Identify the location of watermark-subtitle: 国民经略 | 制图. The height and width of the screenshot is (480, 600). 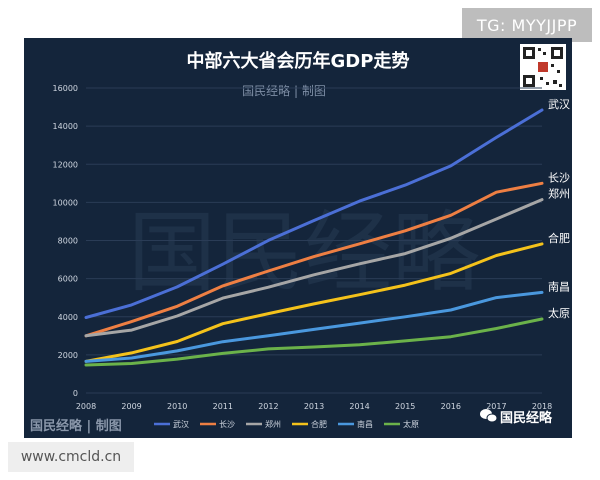
(284, 90).